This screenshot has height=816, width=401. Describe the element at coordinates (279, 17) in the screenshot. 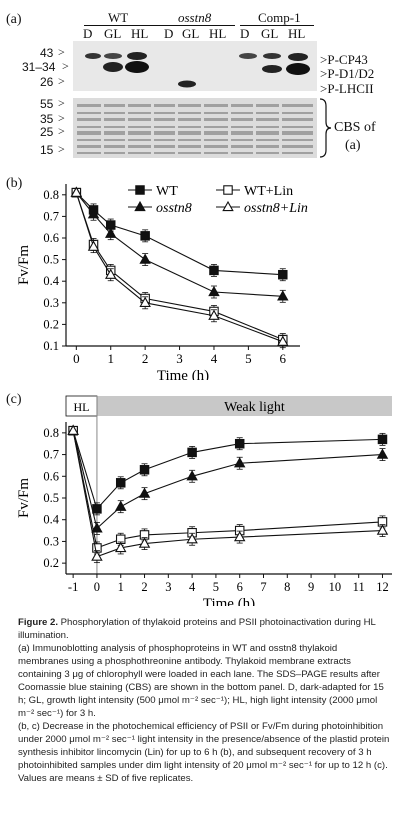

I see `group-label-comp1: Comp-1` at that location.